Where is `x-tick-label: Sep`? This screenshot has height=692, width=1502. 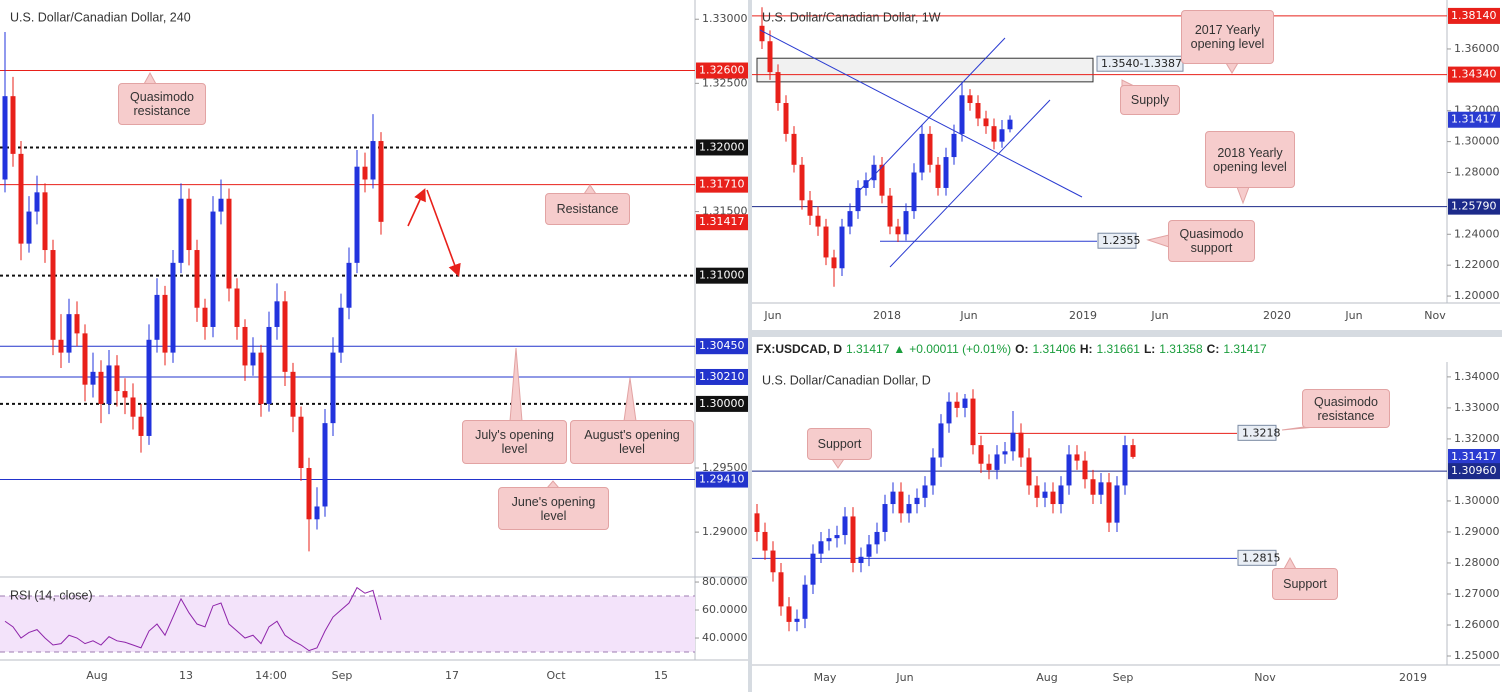 x-tick-label: Sep is located at coordinates (1123, 677).